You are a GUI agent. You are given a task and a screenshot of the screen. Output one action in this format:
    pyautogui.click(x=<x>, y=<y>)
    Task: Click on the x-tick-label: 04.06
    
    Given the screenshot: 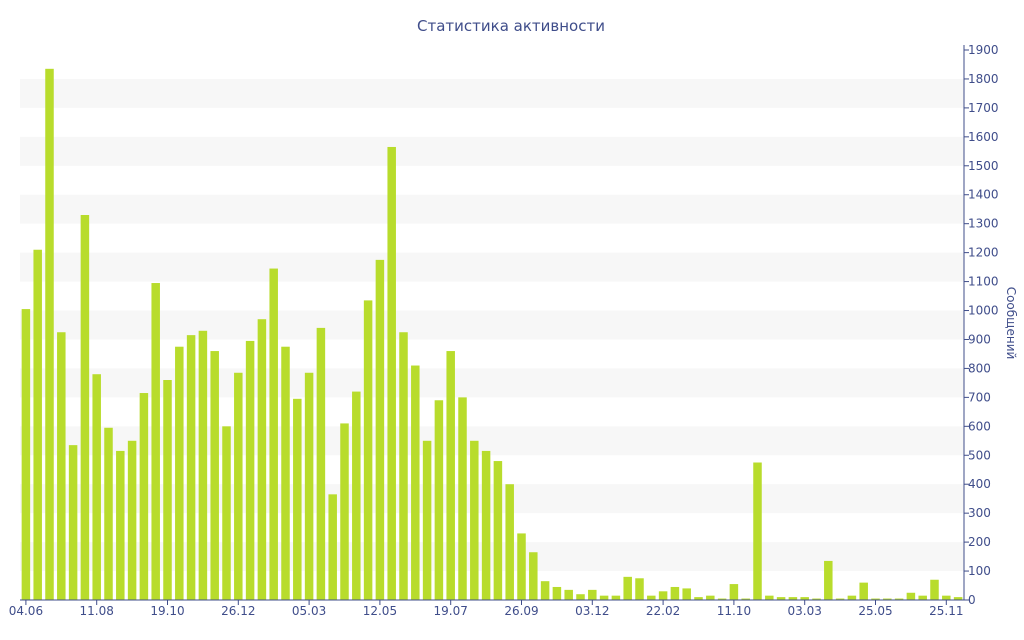 What is the action you would take?
    pyautogui.click(x=26, y=611)
    